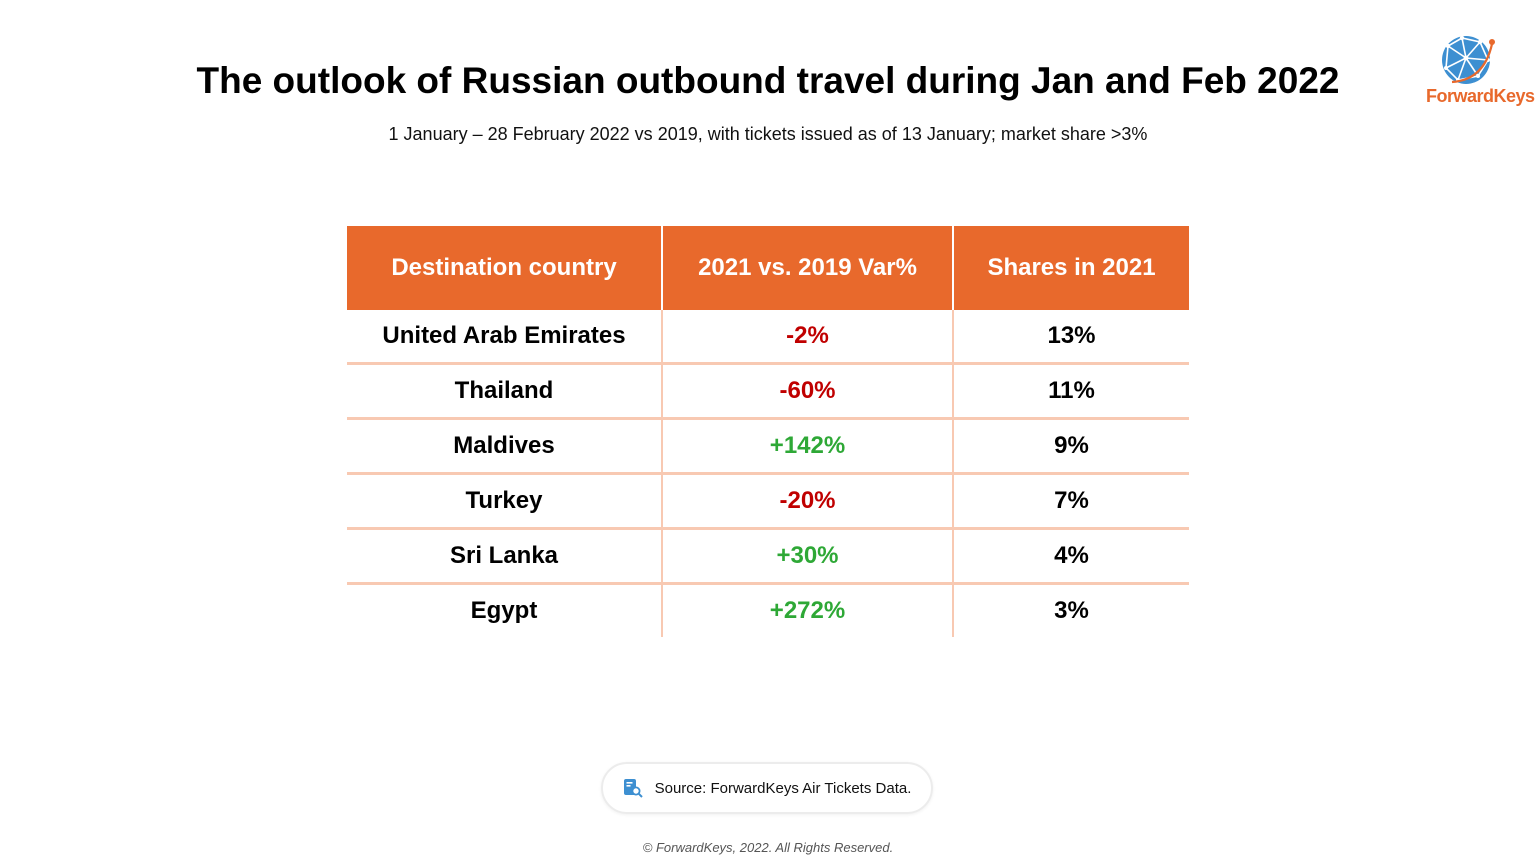 This screenshot has width=1536, height=864. I want to click on share-cell: 9%, so click(1070, 446).